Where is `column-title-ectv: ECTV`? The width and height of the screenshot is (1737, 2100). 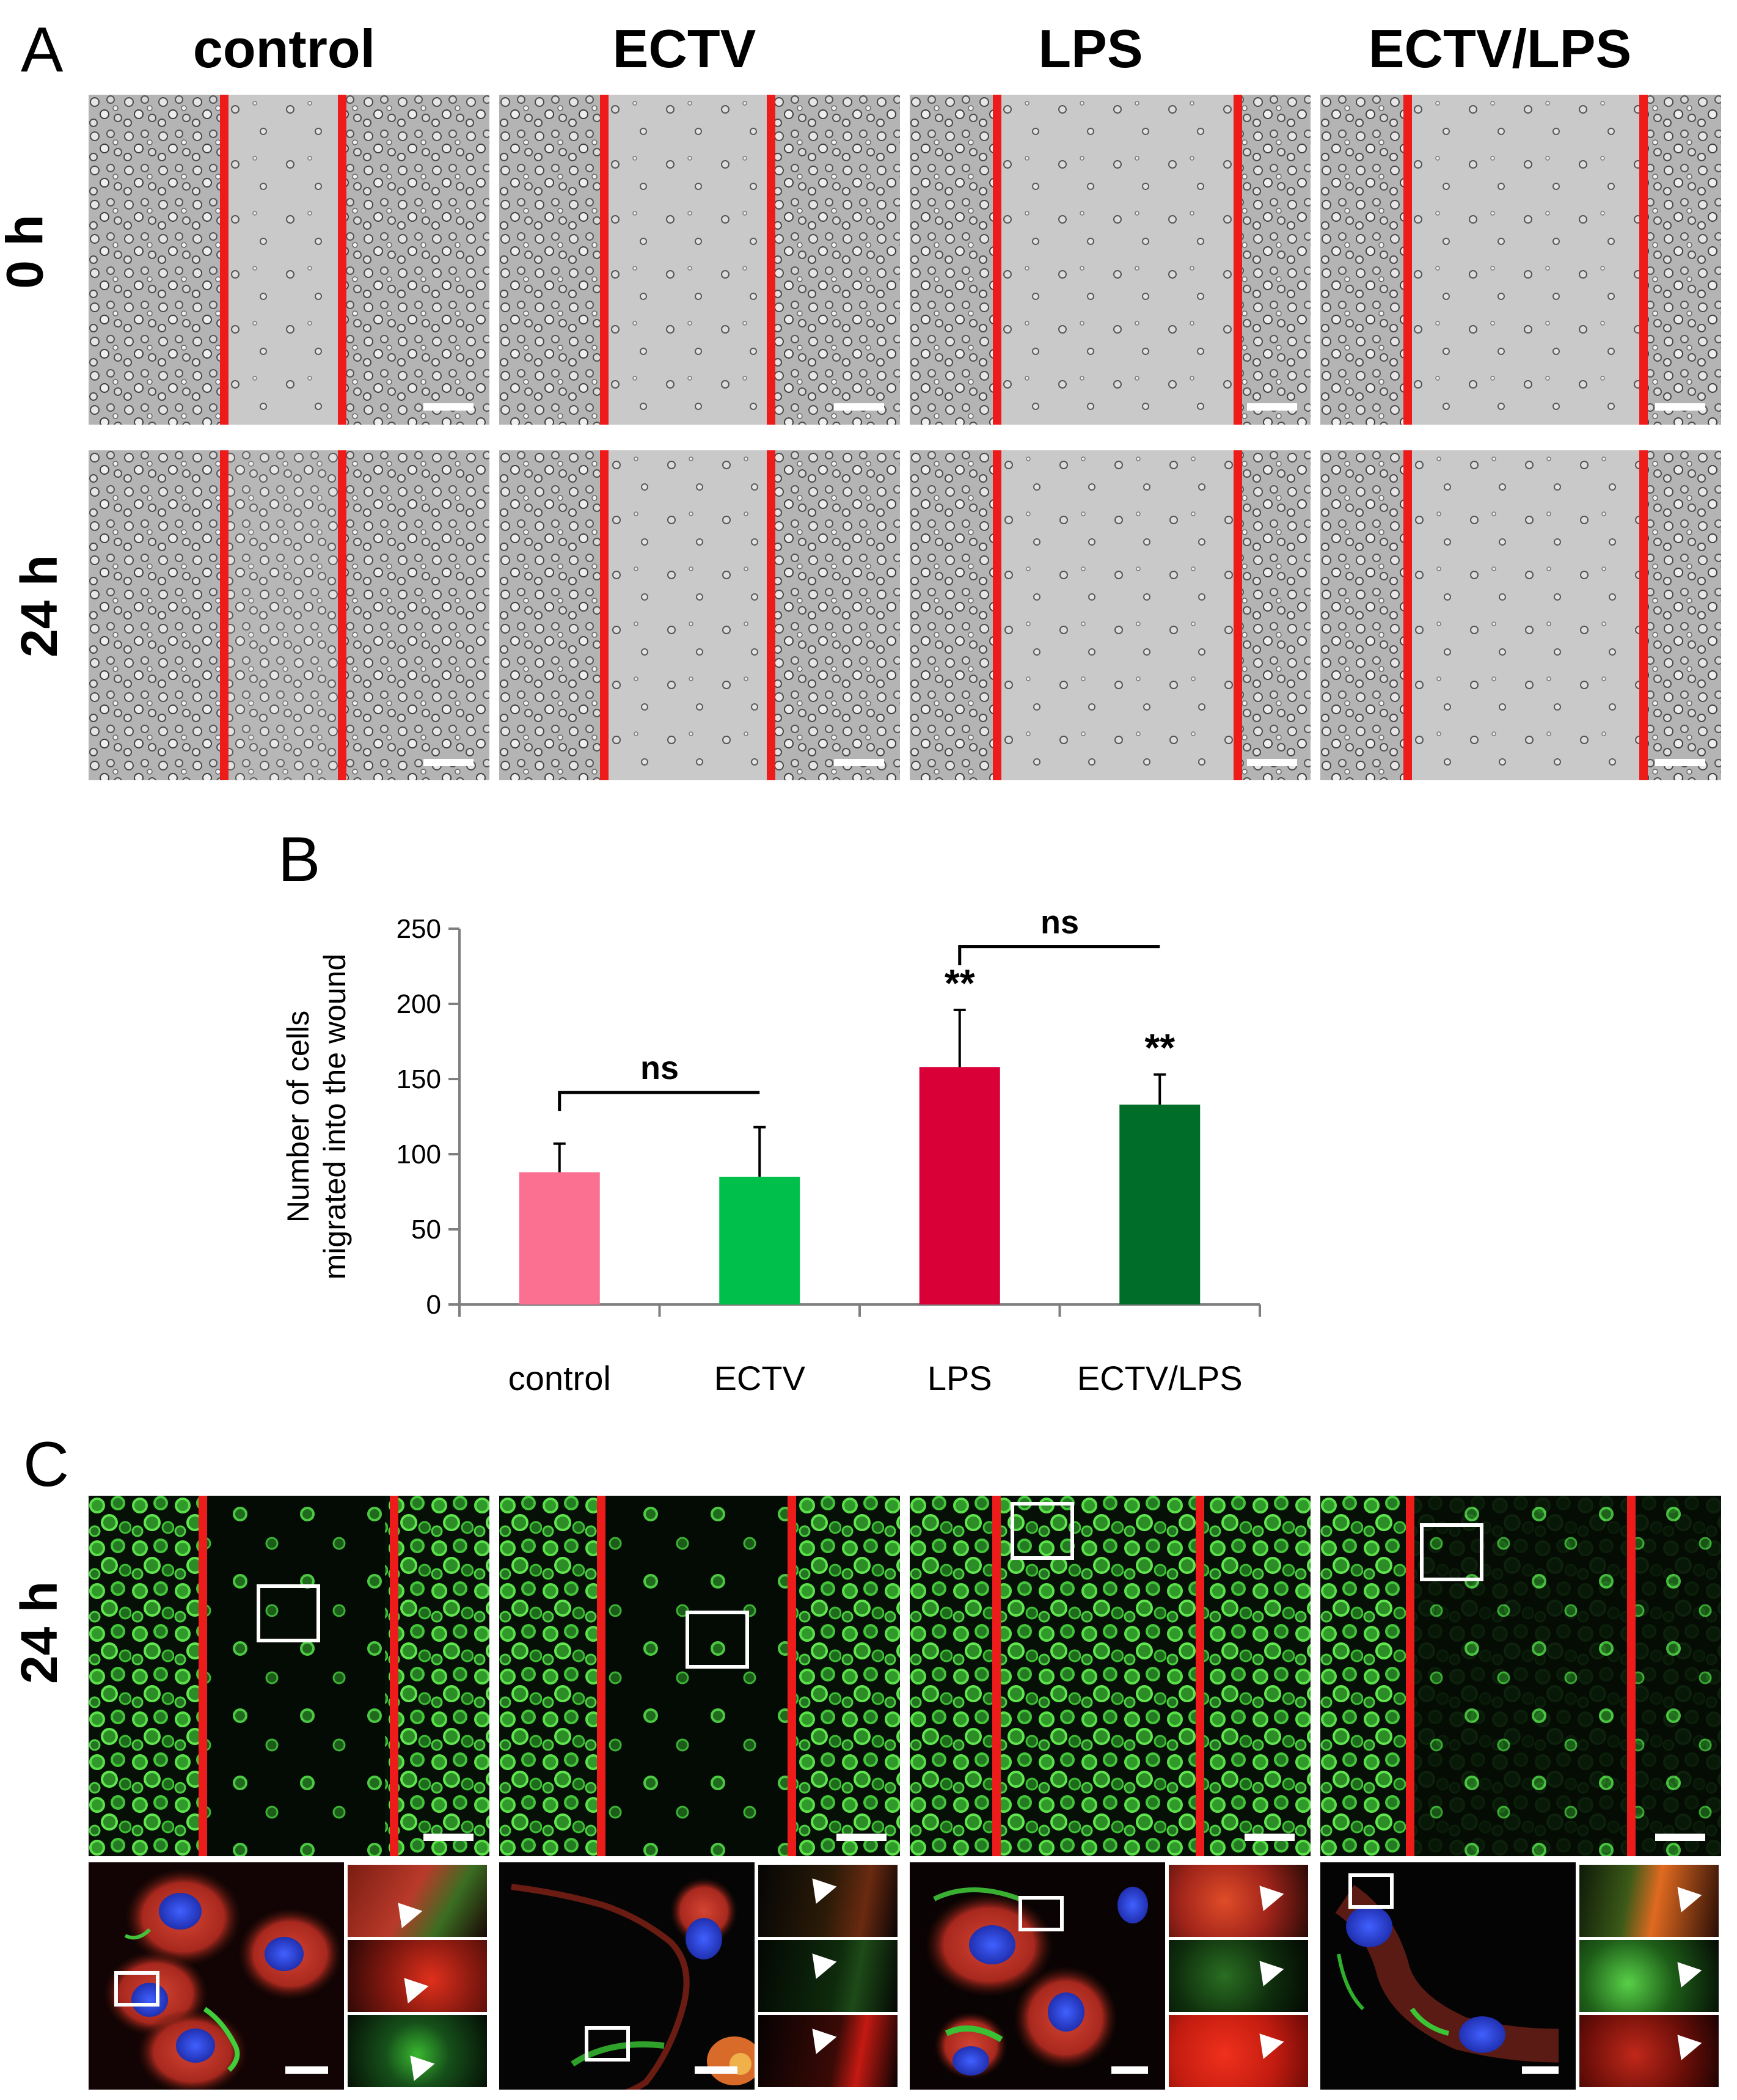 column-title-ectv: ECTV is located at coordinates (684, 48).